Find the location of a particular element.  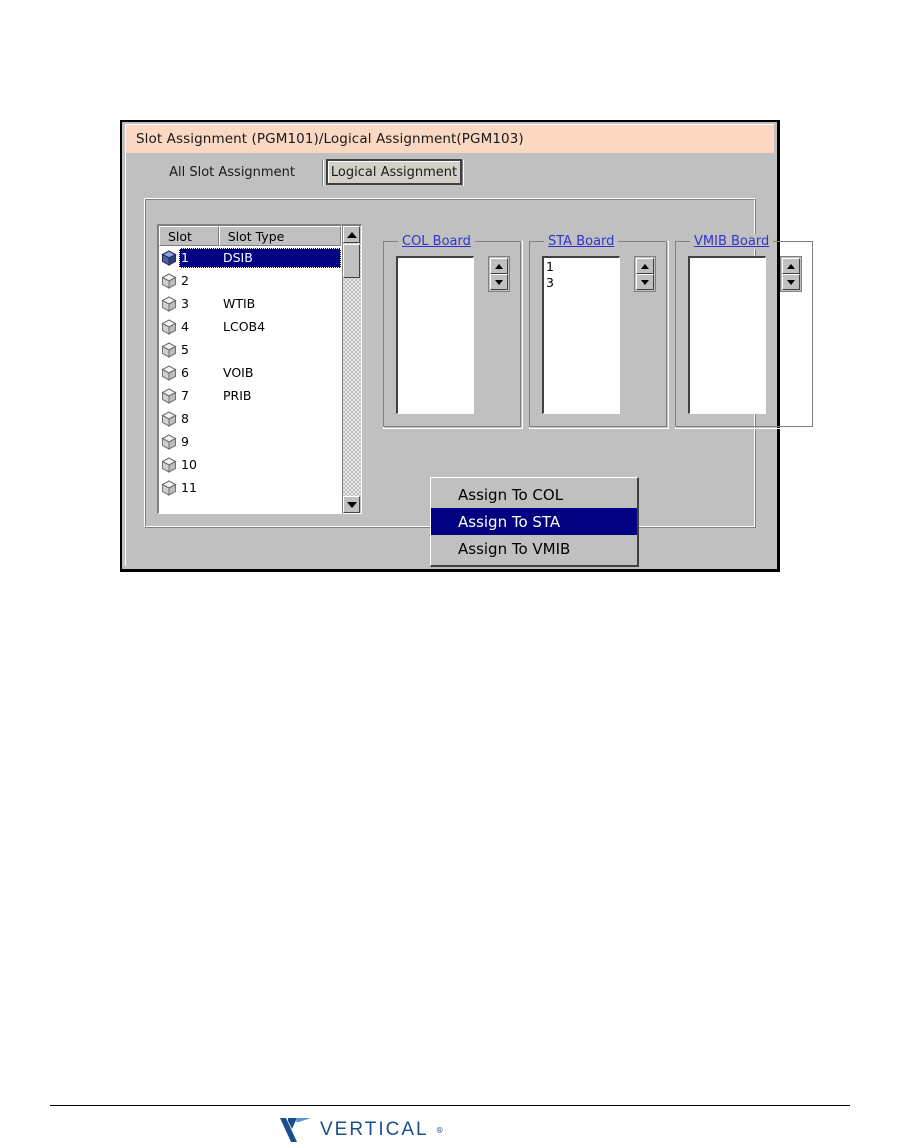

vertical-logo-text: VERTICAL is located at coordinates (374, 1129).